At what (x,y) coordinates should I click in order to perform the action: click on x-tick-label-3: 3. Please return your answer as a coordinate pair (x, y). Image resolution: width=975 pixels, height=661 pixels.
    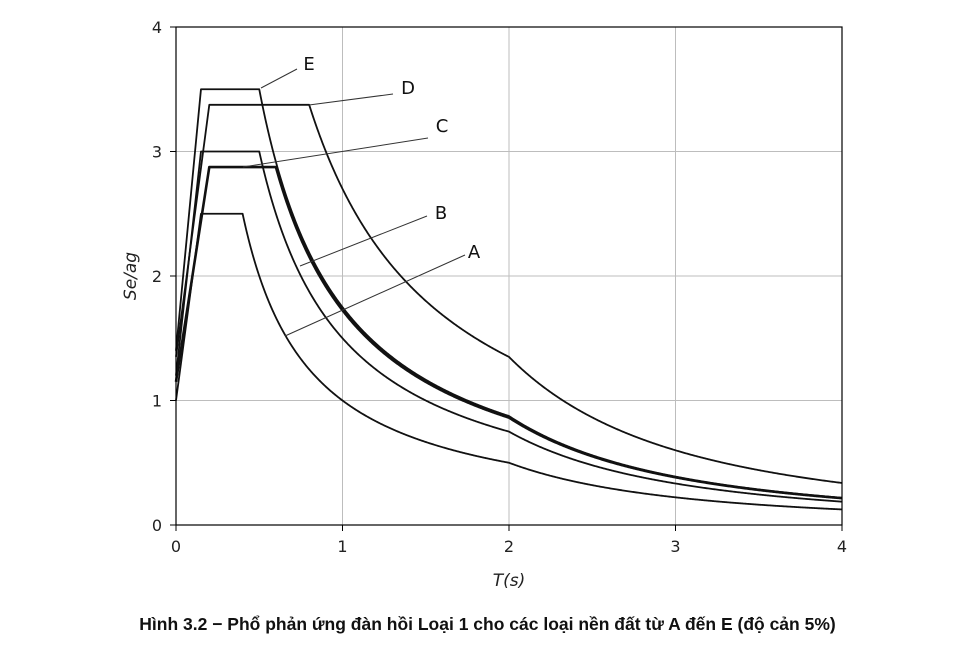
    Looking at the image, I should click on (675, 546).